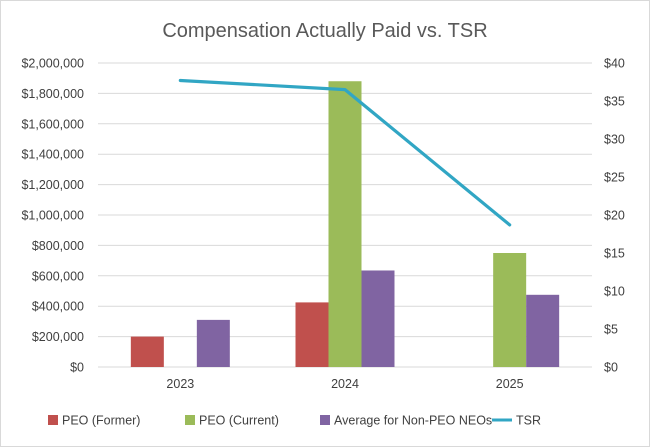 The width and height of the screenshot is (650, 447). Describe the element at coordinates (52, 185) in the screenshot. I see `left-tick-label: $1,200,000` at that location.